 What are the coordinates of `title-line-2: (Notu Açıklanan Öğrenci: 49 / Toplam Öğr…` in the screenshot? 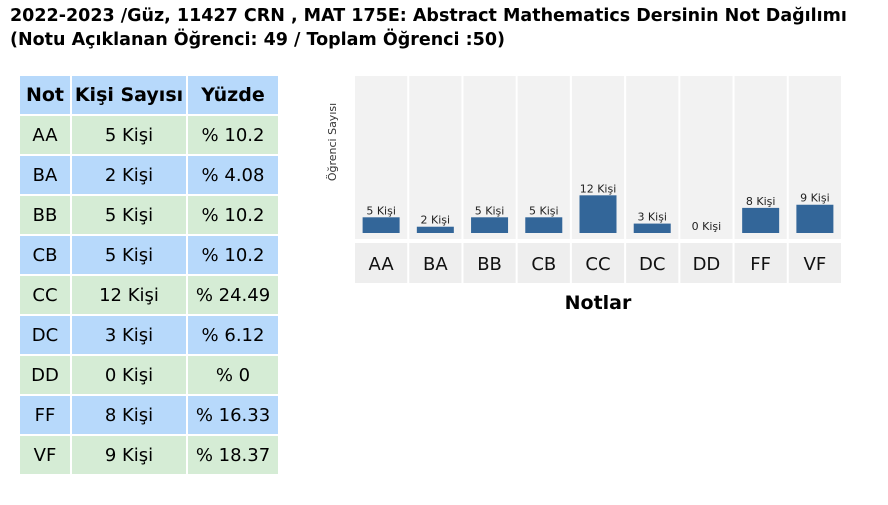 It's located at (257, 40).